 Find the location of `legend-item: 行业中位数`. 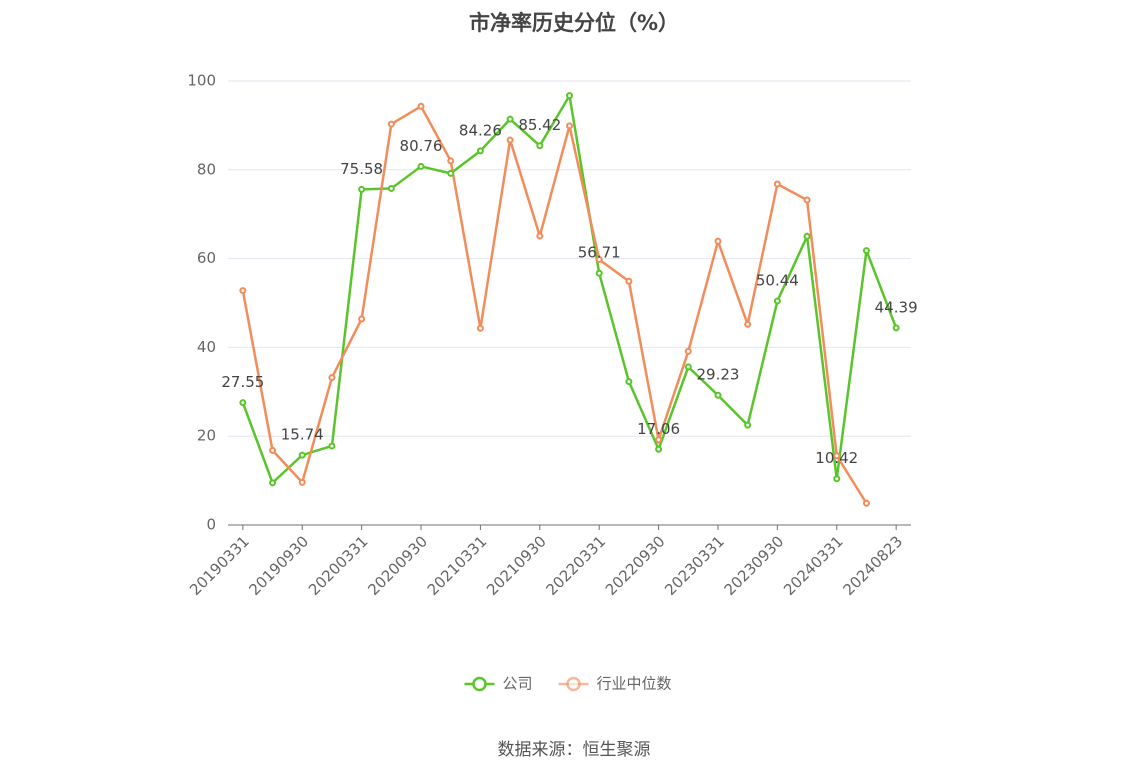

legend-item: 行业中位数 is located at coordinates (615, 684).